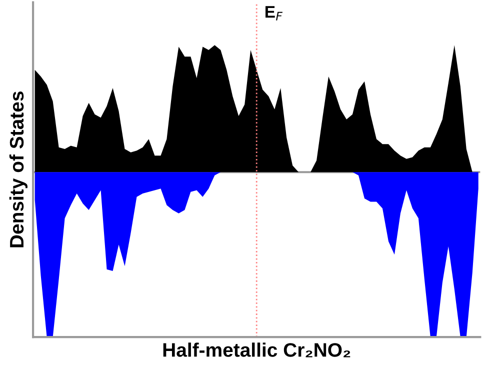 This screenshot has width=486, height=372. What do you see at coordinates (274, 13) in the screenshot?
I see `text: E$_{F}$` at bounding box center [274, 13].